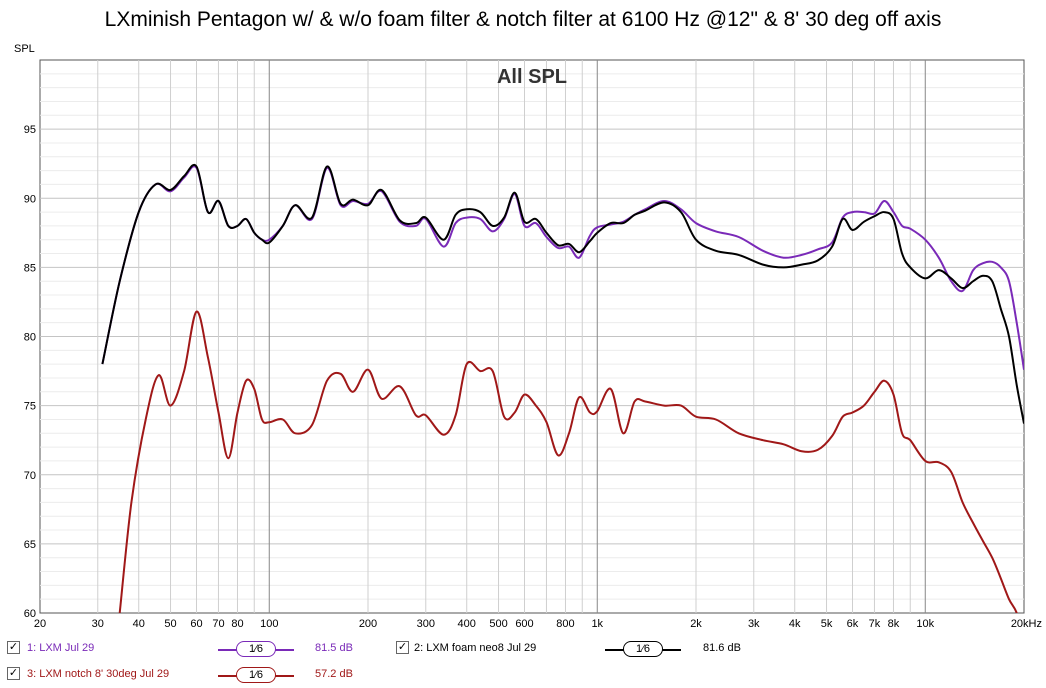 The image size is (1046, 688). I want to click on series-1-value: 81.5 dB, so click(334, 648).